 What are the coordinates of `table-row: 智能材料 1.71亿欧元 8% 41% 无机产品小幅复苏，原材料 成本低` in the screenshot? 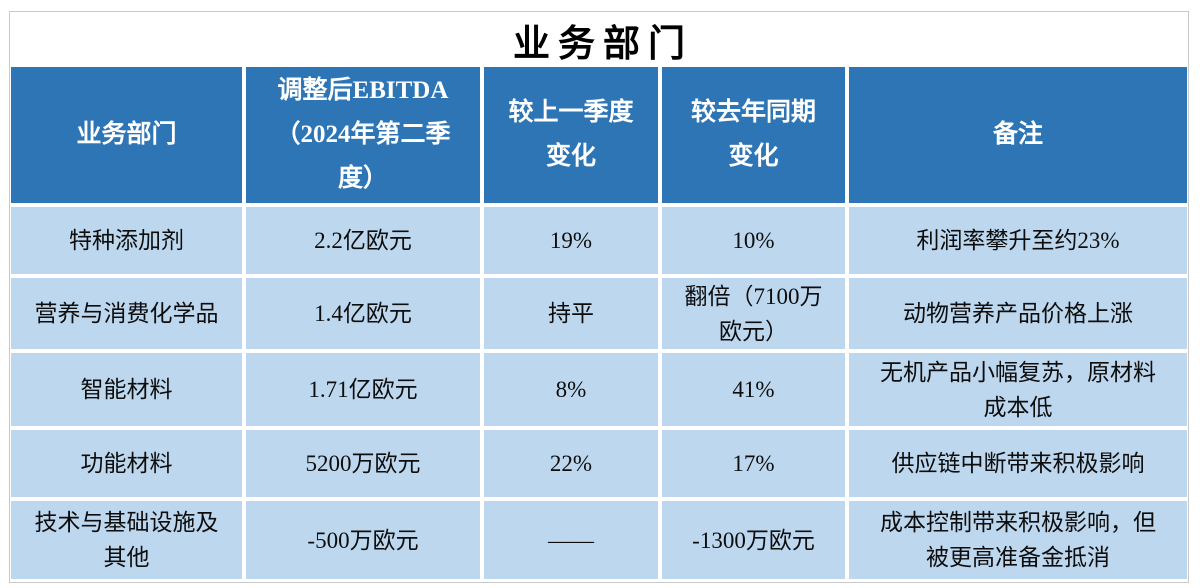 It's located at (599, 389).